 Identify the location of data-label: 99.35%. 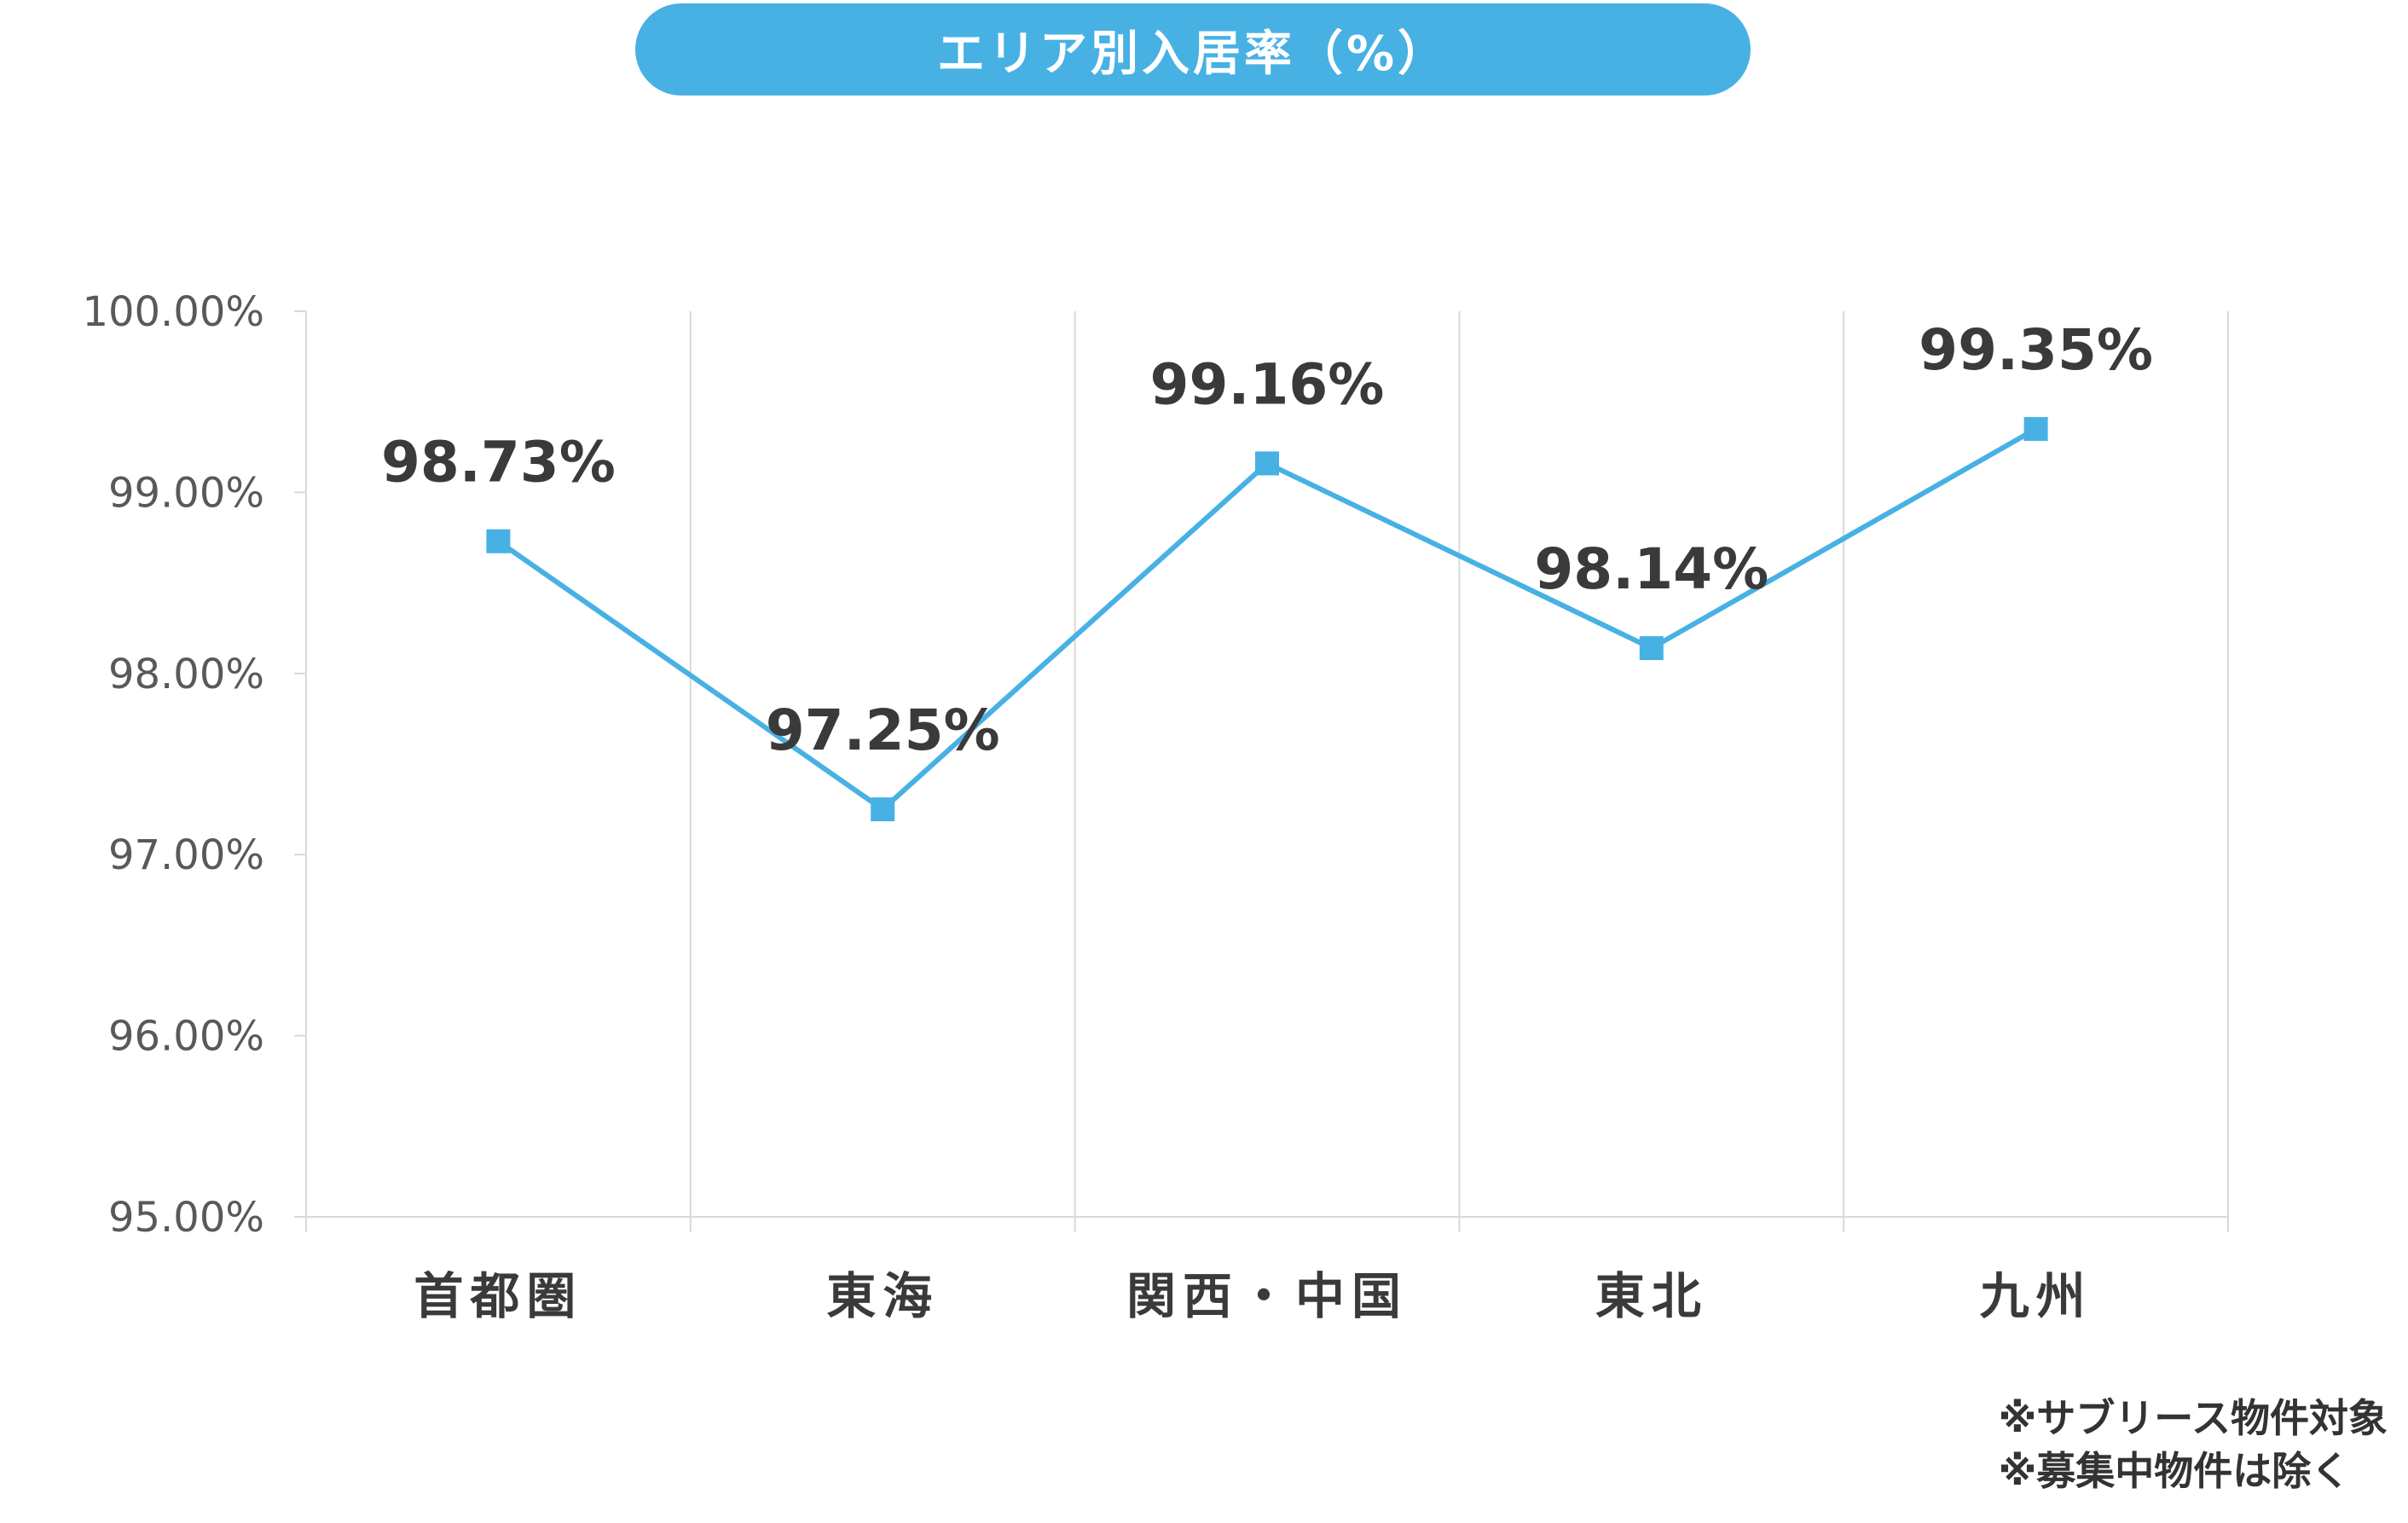
(2036, 350).